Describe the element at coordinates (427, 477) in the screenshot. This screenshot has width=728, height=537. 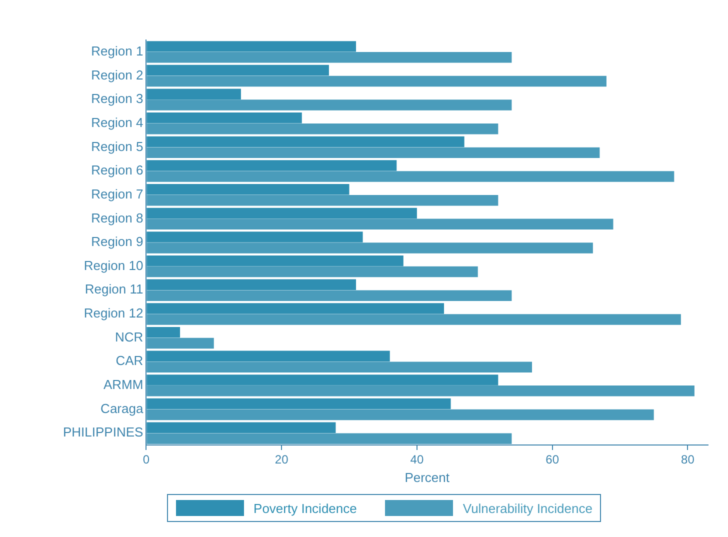
I see `x-axis-title: Percent` at that location.